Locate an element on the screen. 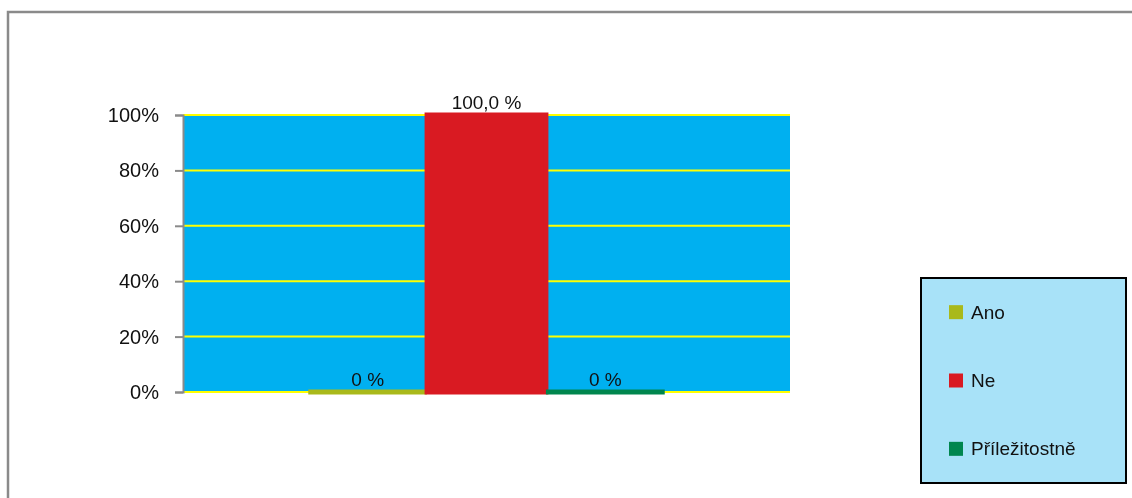 This screenshot has width=1132, height=498. y-tick-label: 20% is located at coordinates (139, 336).